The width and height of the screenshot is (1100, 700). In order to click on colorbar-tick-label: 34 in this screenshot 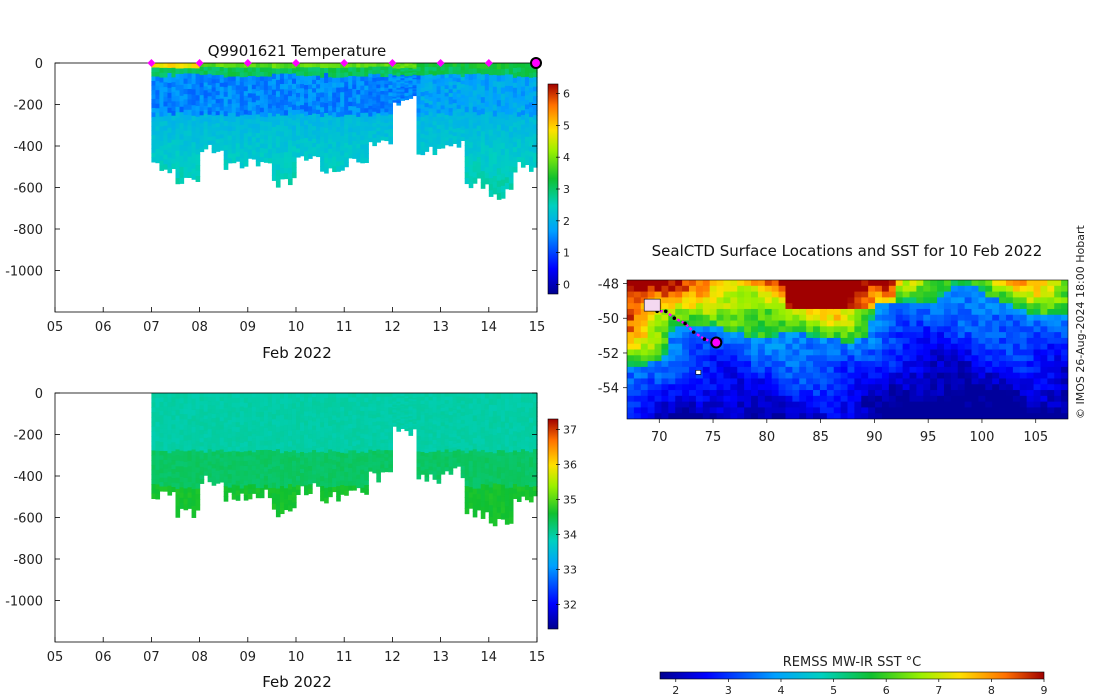, I will do `click(570, 535)`.